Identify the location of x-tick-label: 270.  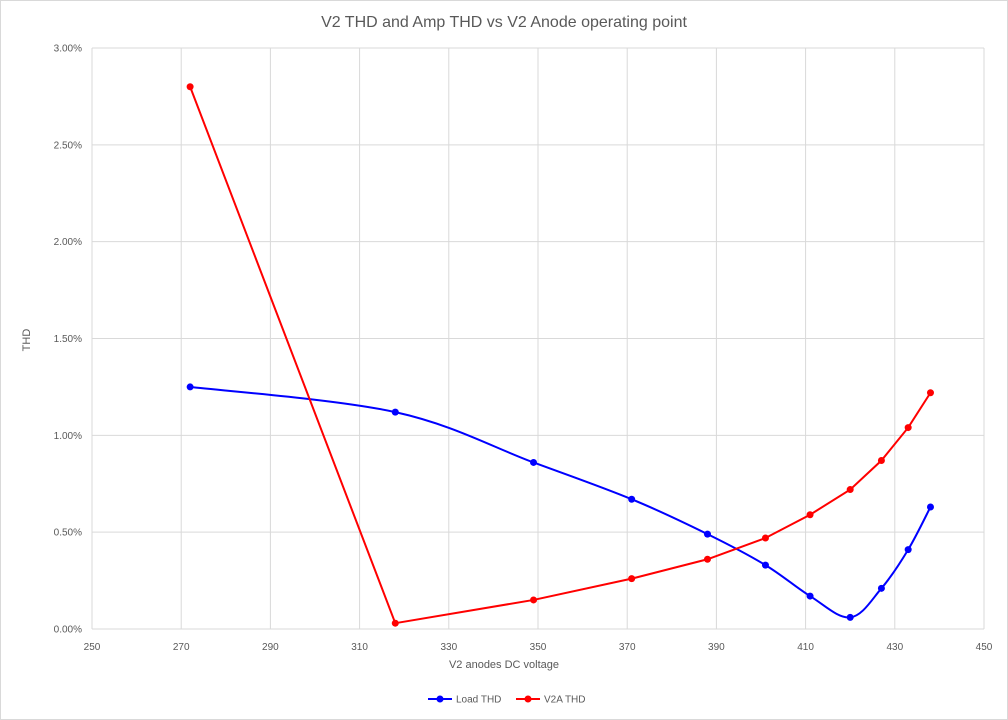
(181, 647).